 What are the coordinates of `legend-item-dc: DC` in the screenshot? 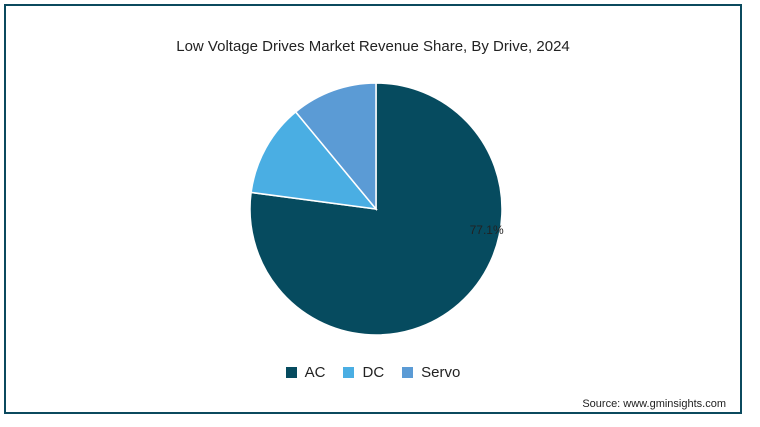 It's located at (363, 372).